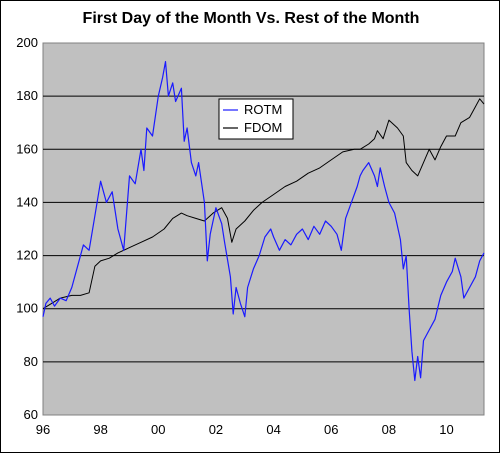  I want to click on legend-box, so click(256, 119).